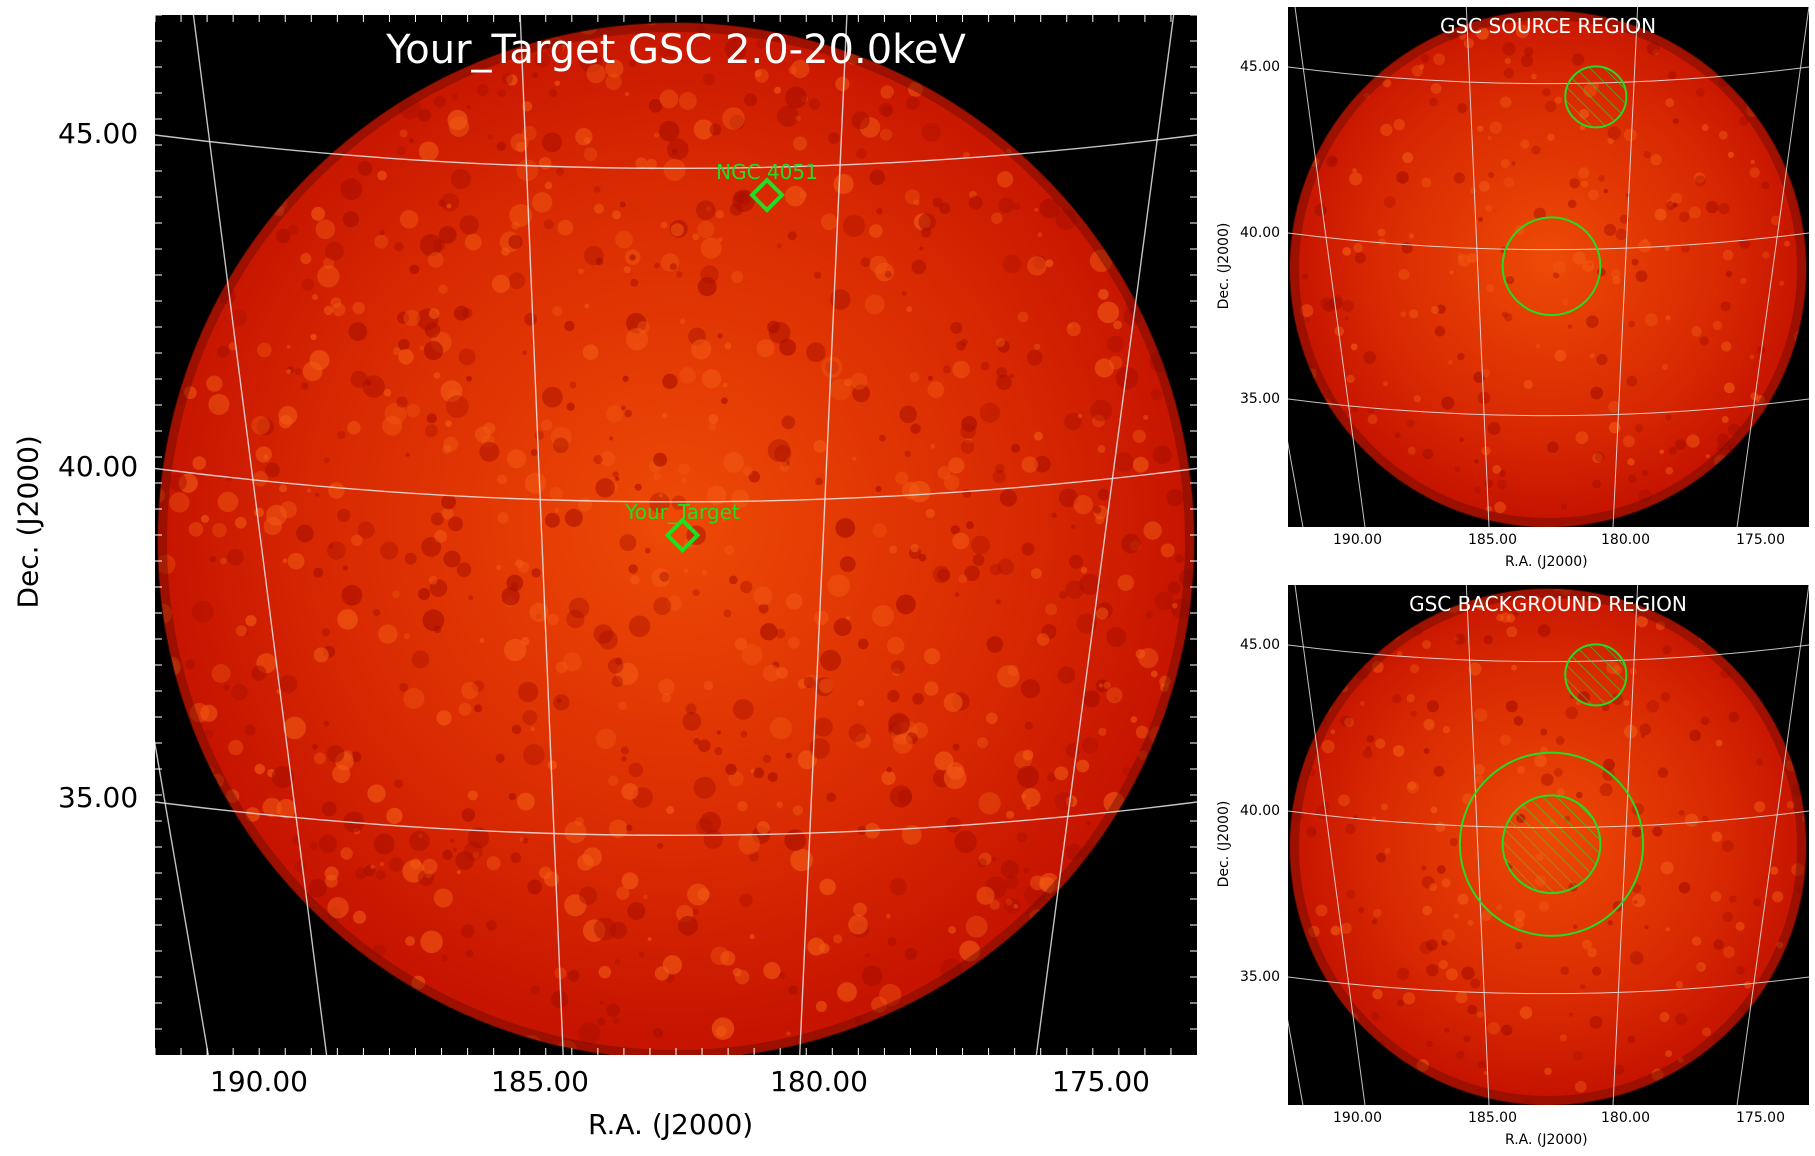  What do you see at coordinates (540, 1081) in the screenshot?
I see `main-xtick-185: 185.00` at bounding box center [540, 1081].